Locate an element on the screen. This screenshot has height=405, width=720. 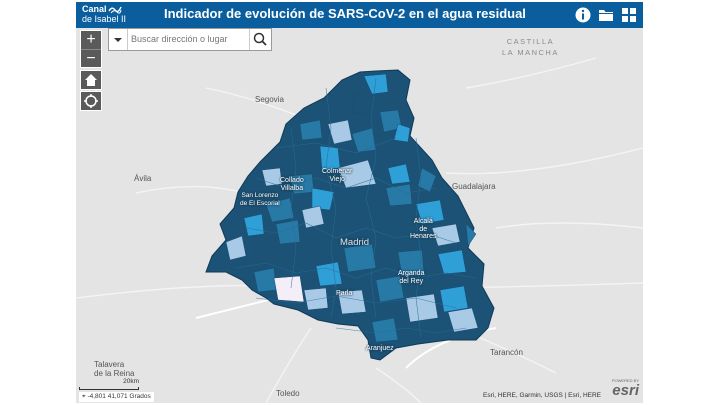
label-talavera: Talavera de la Reina is located at coordinates (114, 369).